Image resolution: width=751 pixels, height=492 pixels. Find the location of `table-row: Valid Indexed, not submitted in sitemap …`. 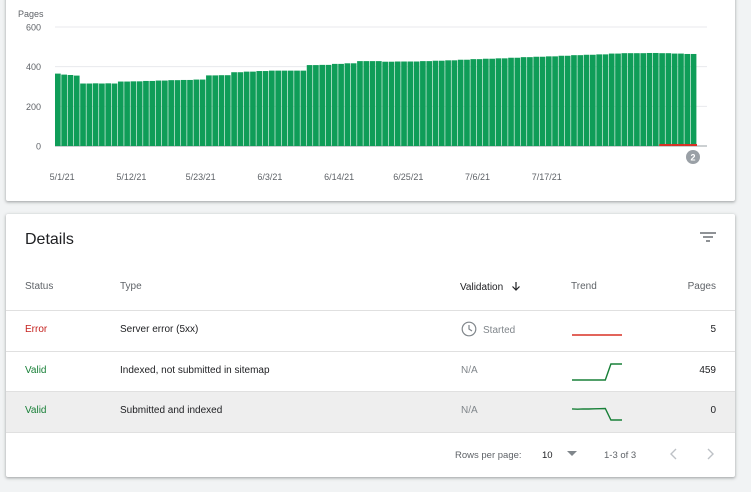

table-row: Valid Indexed, not submitted in sitemap … is located at coordinates (370, 371).